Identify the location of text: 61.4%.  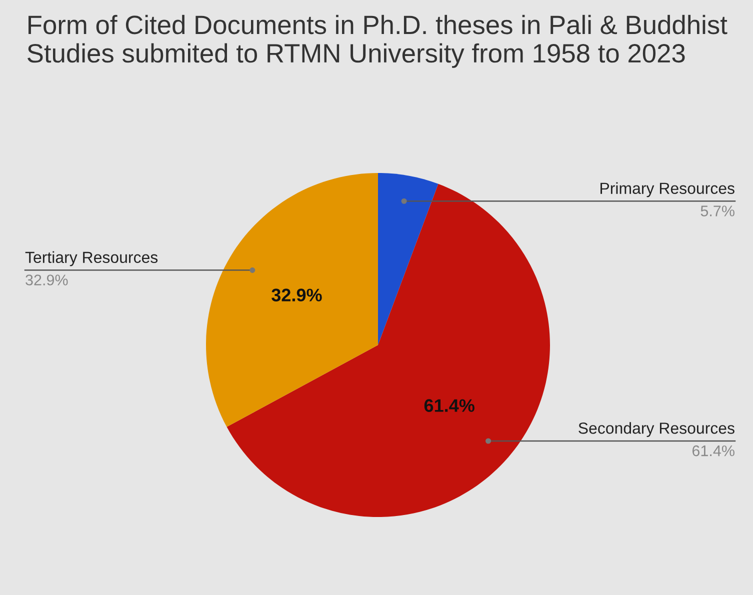
(449, 405).